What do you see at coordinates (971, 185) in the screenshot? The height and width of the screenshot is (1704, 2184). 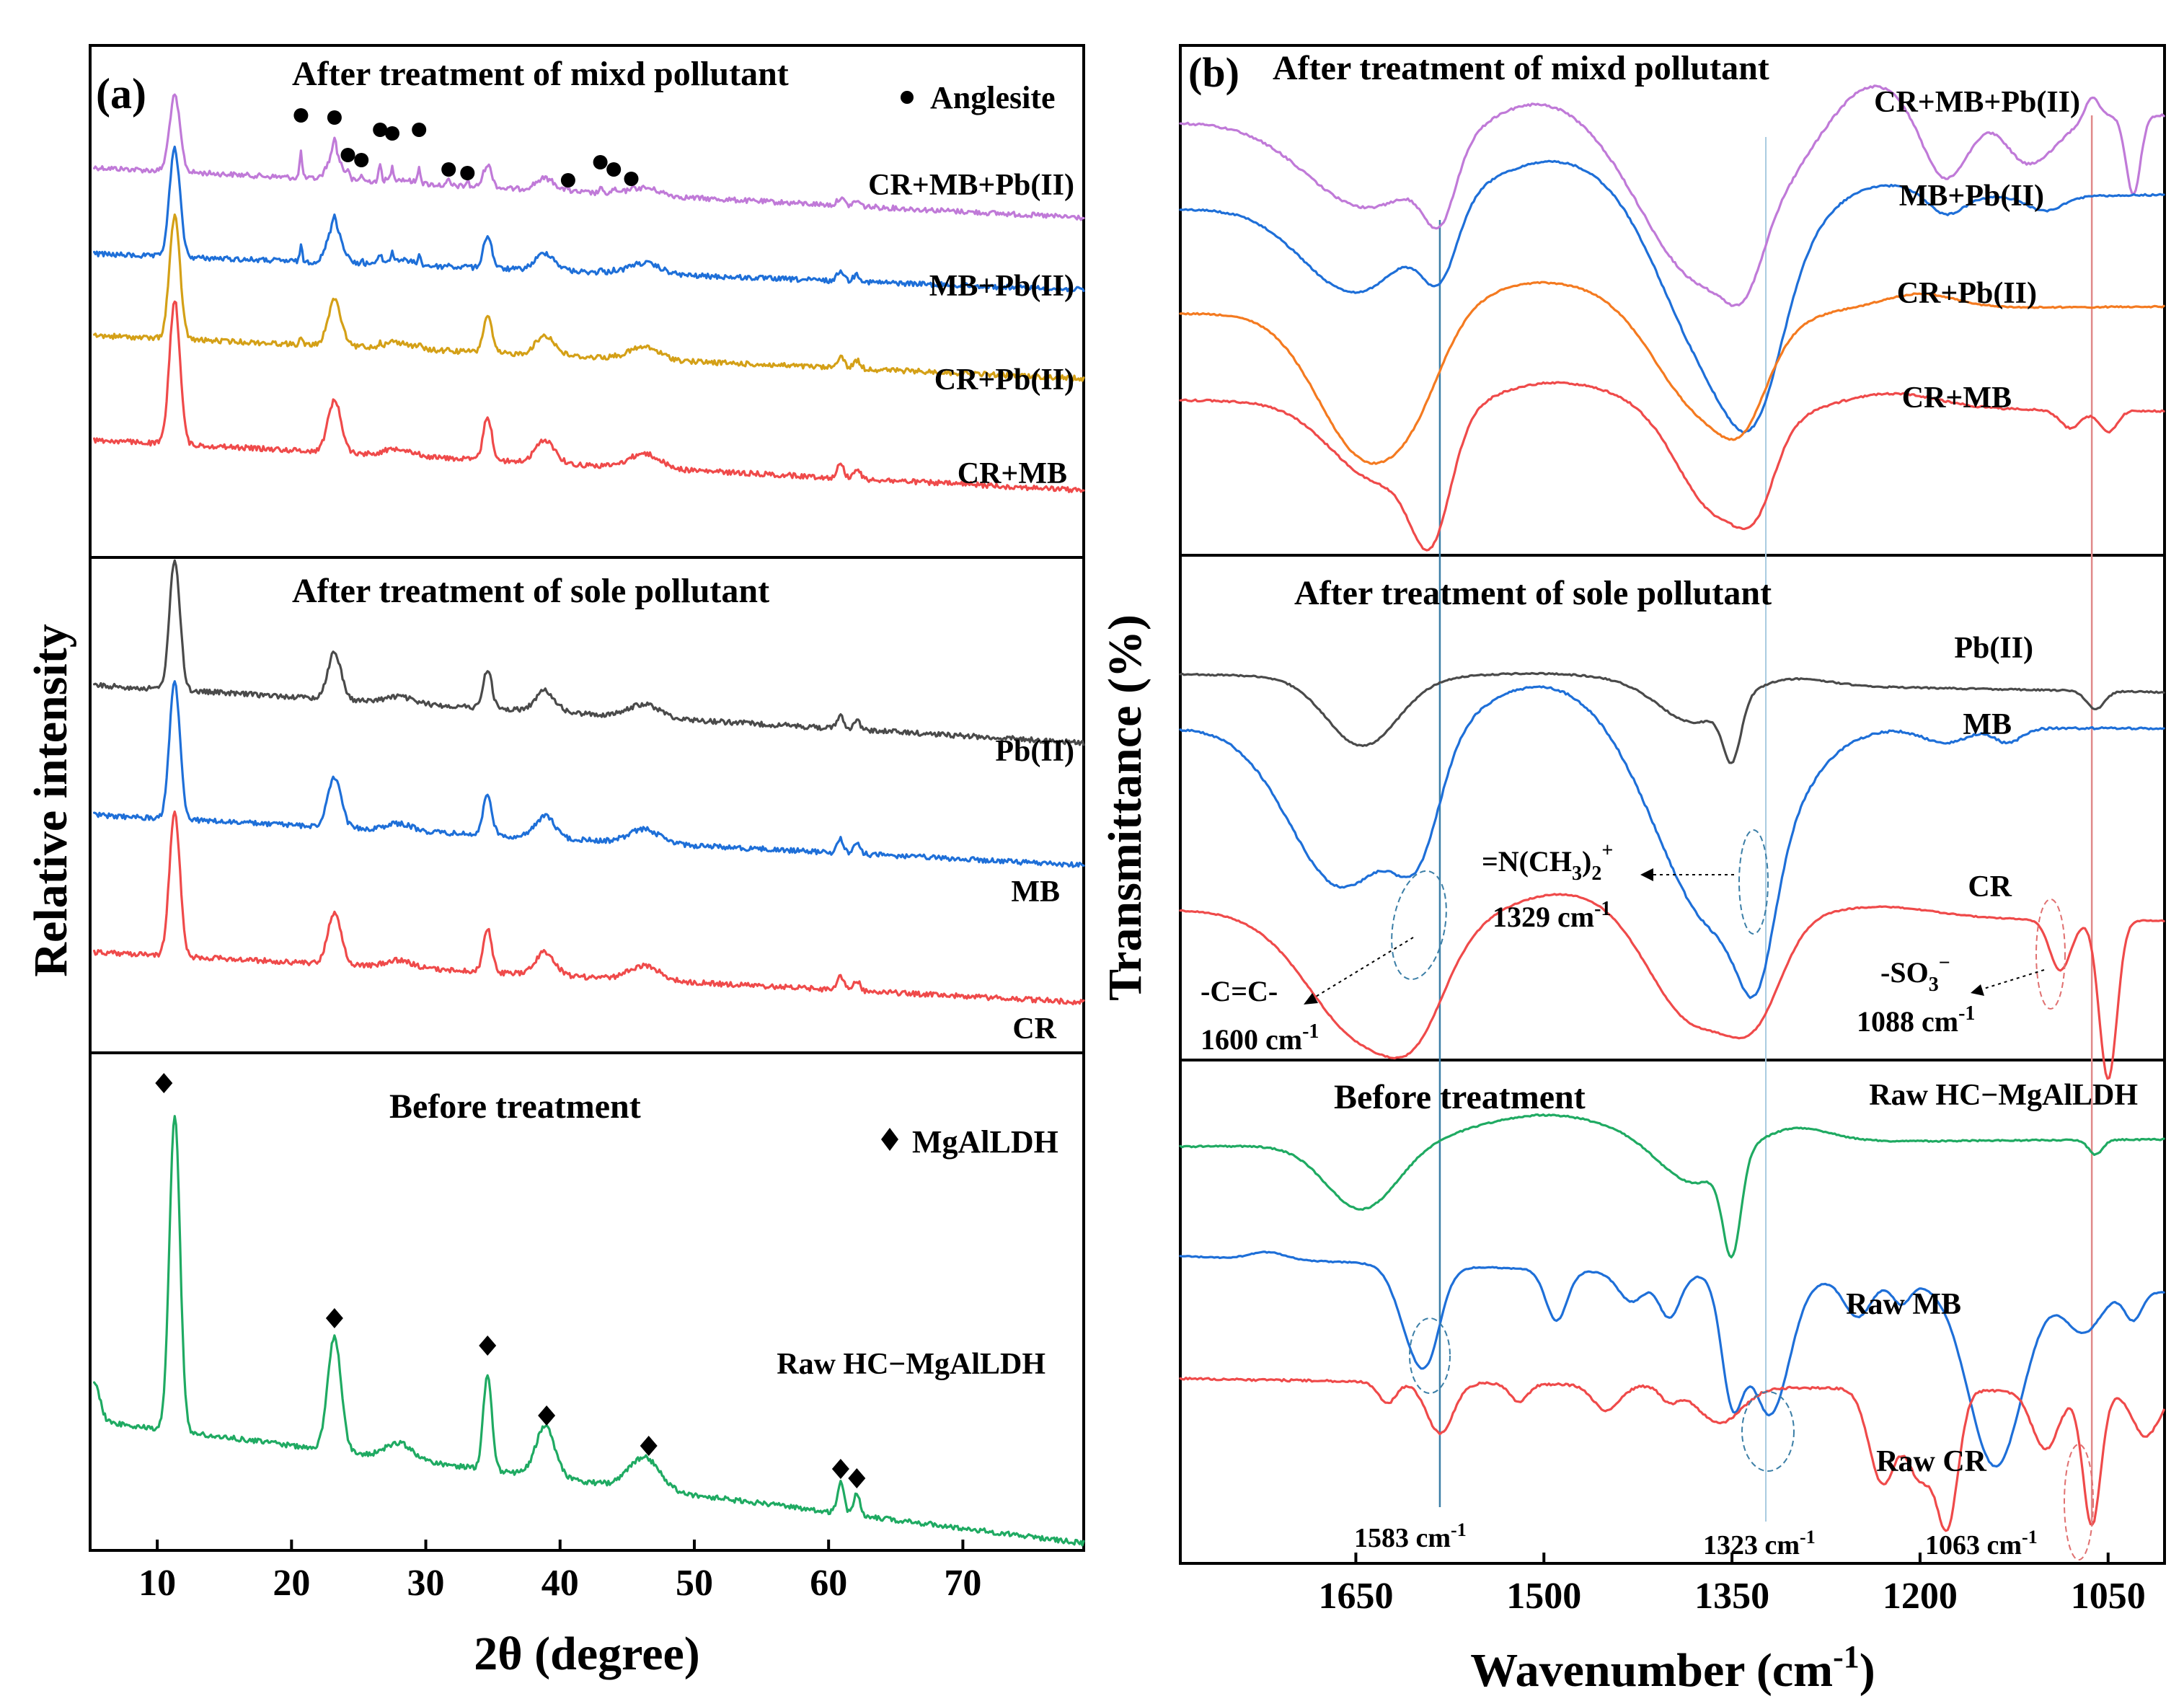 I see `label-a-cr-mb-pb: CR+MB+Pb(II)` at bounding box center [971, 185].